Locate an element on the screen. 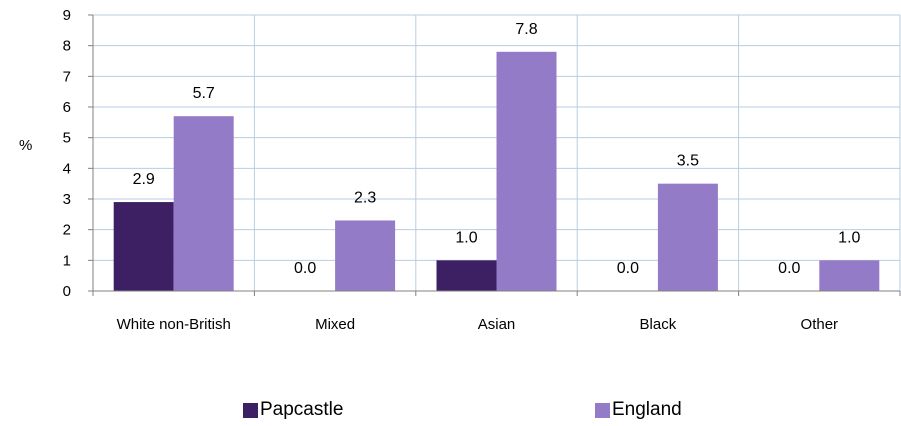  data-label-england: 3.5 is located at coordinates (688, 161).